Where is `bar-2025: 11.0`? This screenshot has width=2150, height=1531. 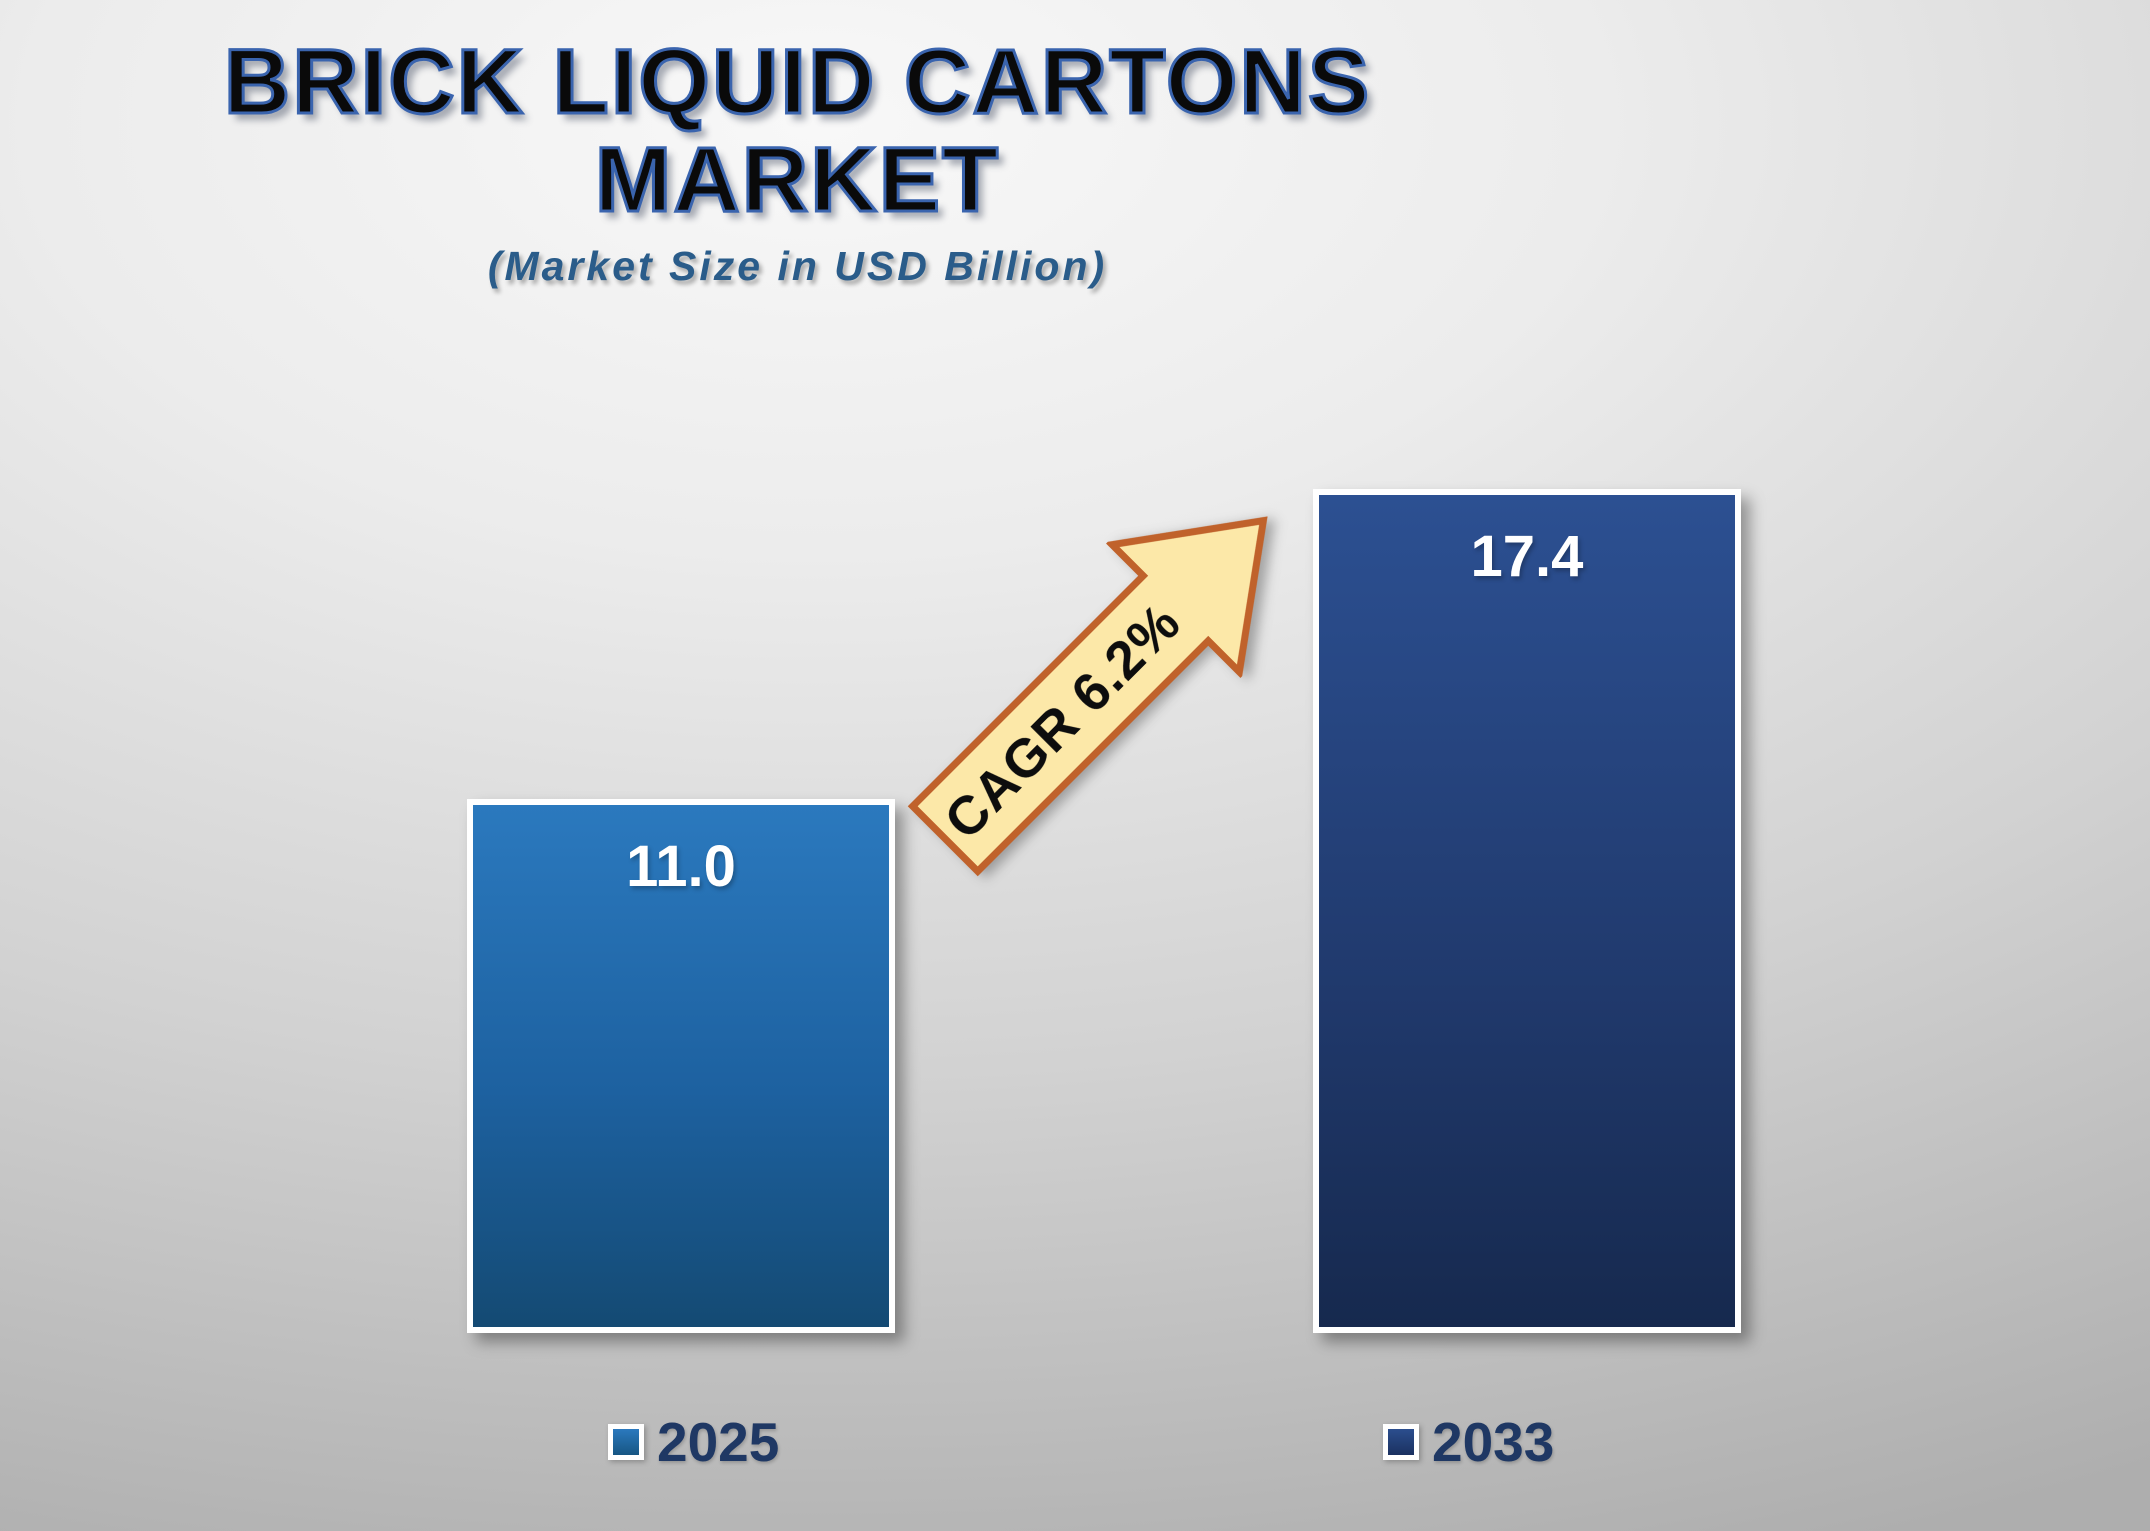
bar-2025: 11.0 is located at coordinates (681, 1066).